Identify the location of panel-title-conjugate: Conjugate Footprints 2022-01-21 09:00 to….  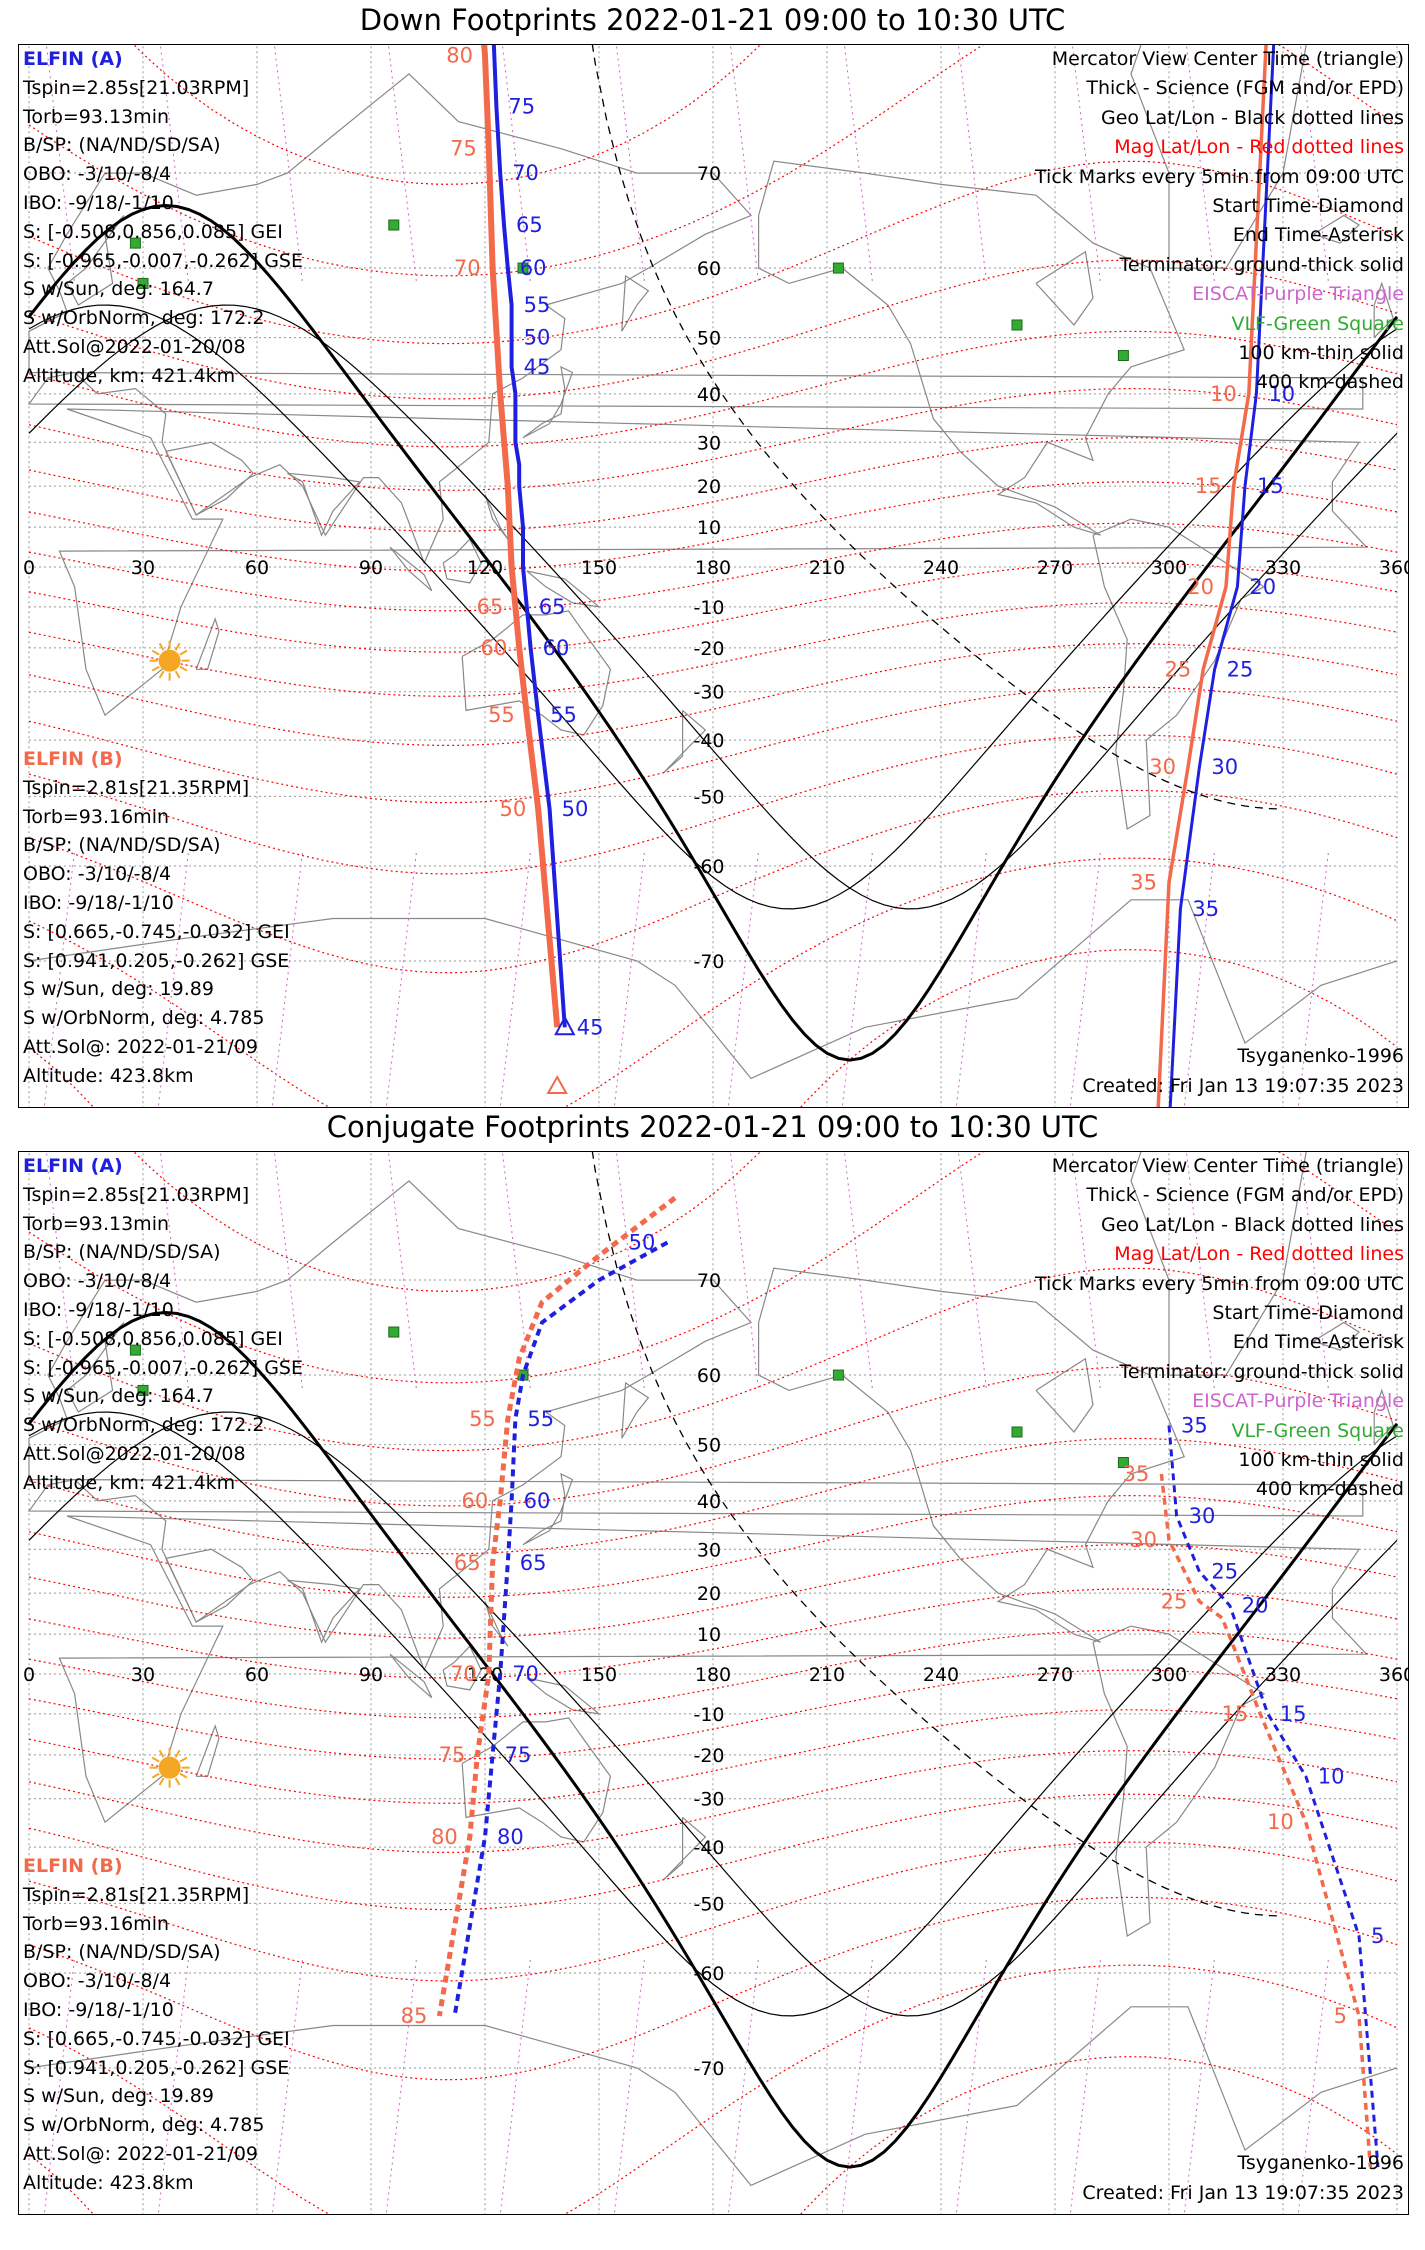
(712, 1127).